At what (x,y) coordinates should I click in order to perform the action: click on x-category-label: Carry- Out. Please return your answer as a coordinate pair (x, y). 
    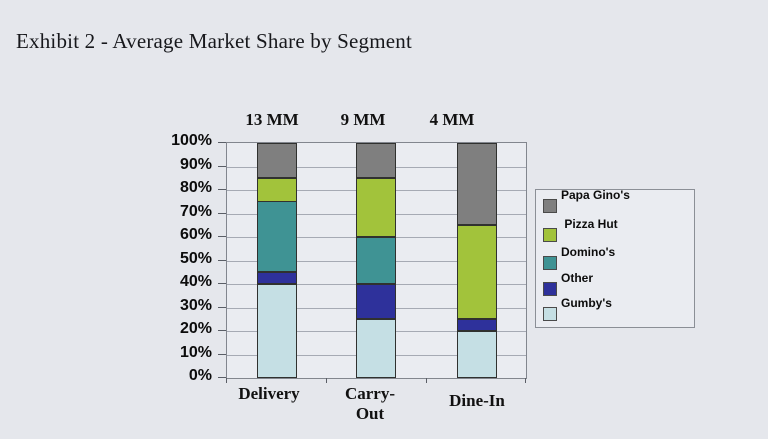
    Looking at the image, I should click on (370, 404).